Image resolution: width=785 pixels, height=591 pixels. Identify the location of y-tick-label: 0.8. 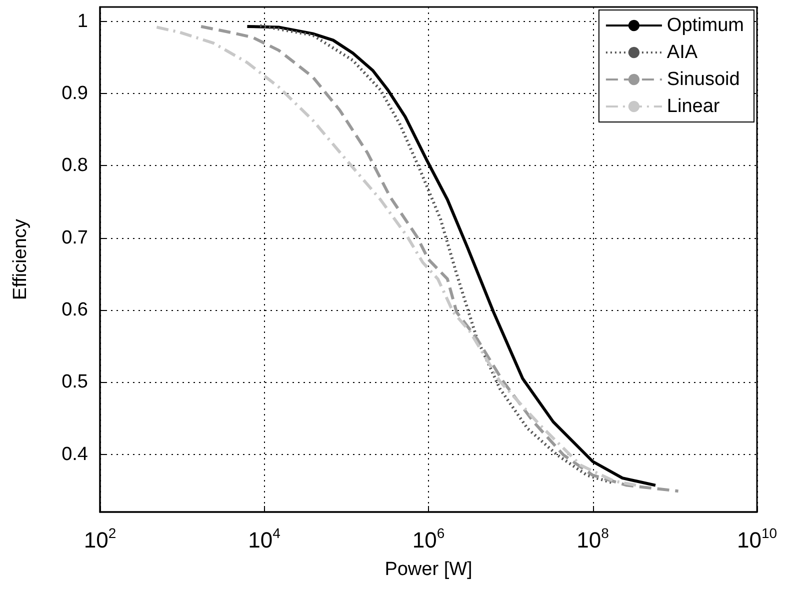
(75, 165).